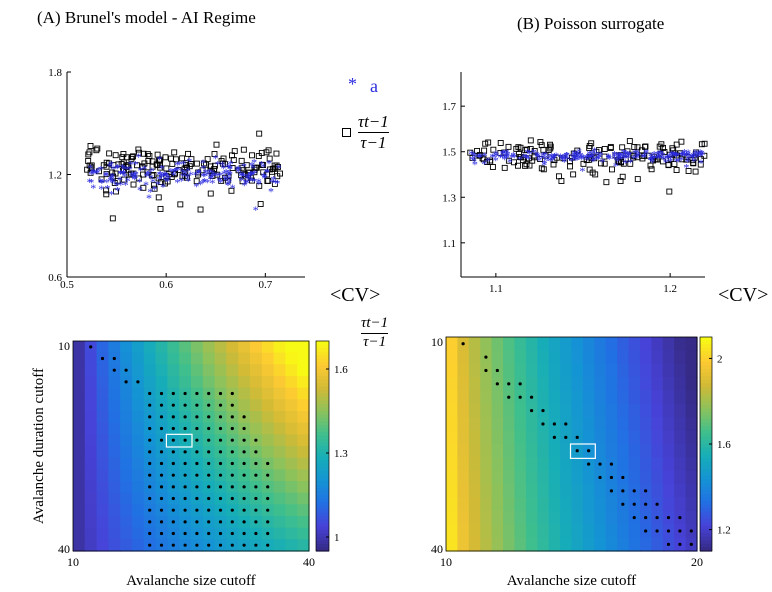 The image size is (772, 592). I want to click on colorbar-tick-label: 1, so click(337, 538).